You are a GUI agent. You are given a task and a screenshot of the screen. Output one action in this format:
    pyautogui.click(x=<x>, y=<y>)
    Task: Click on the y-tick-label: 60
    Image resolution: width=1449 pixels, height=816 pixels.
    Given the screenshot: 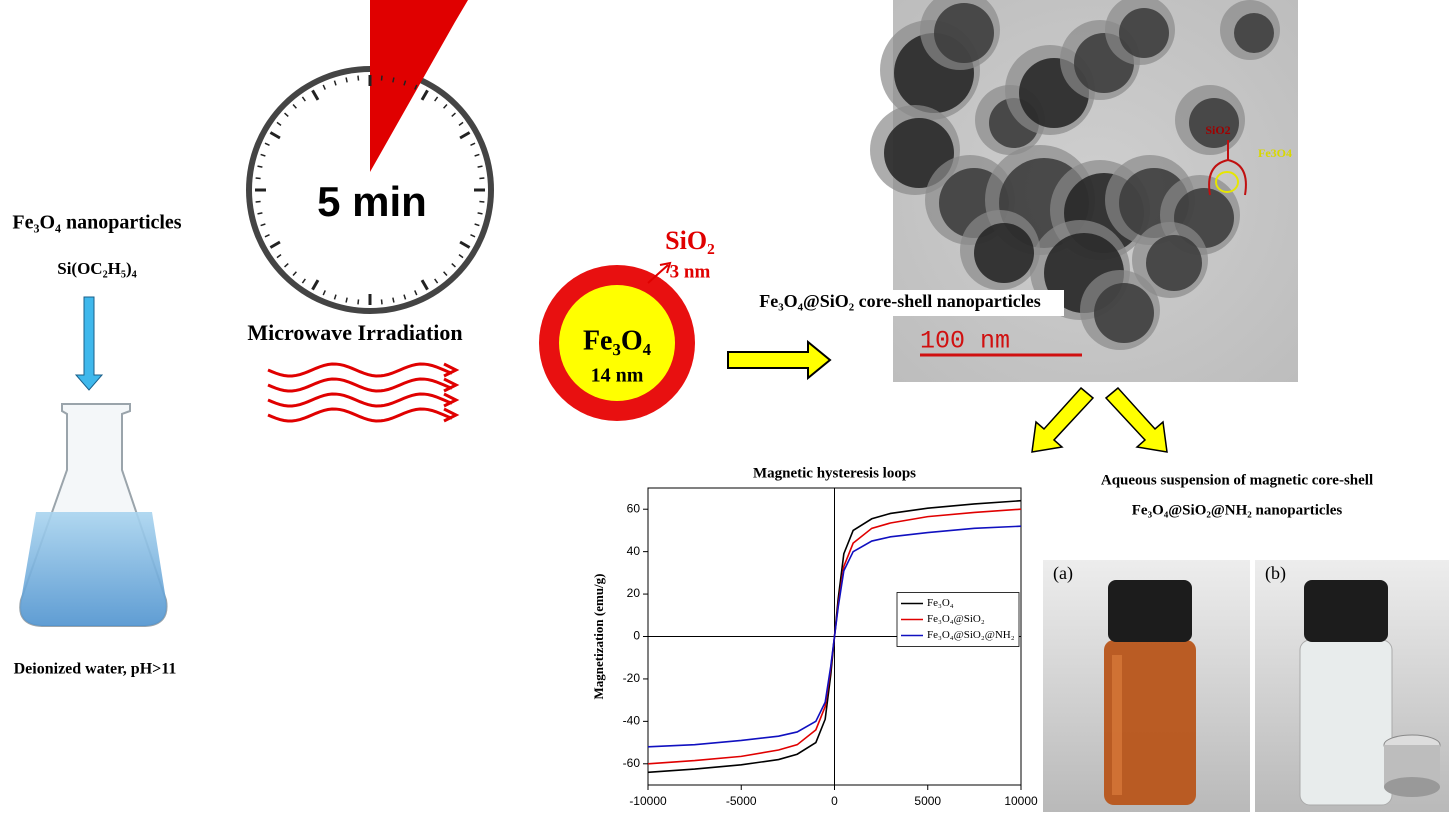 What is the action you would take?
    pyautogui.click(x=634, y=508)
    